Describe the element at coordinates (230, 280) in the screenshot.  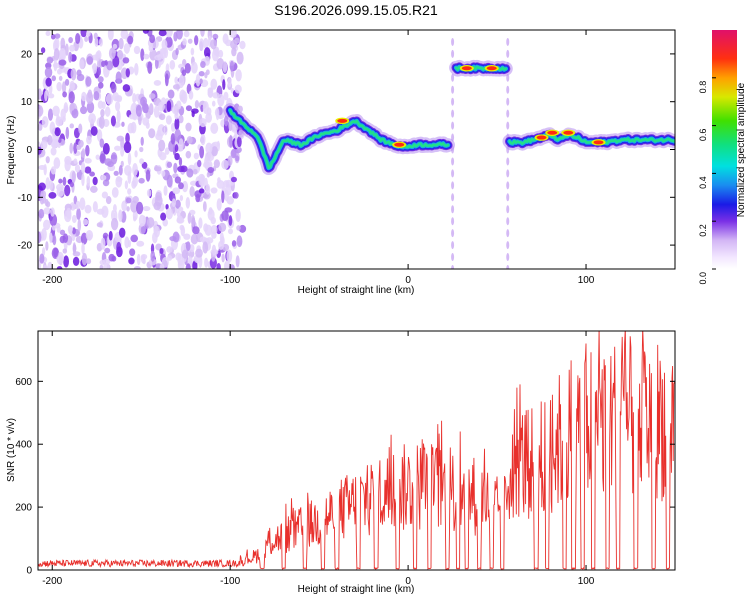
I see `spectrogram-xtick-label: -100` at that location.